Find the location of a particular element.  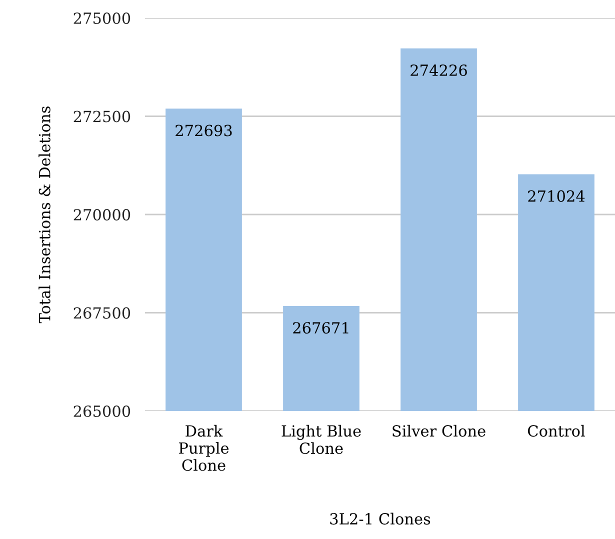

y-tick-label: 265000 is located at coordinates (102, 411).